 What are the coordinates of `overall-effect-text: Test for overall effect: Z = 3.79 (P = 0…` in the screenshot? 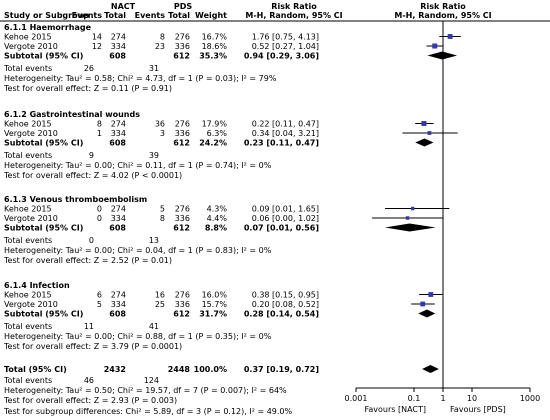 It's located at (92, 346).